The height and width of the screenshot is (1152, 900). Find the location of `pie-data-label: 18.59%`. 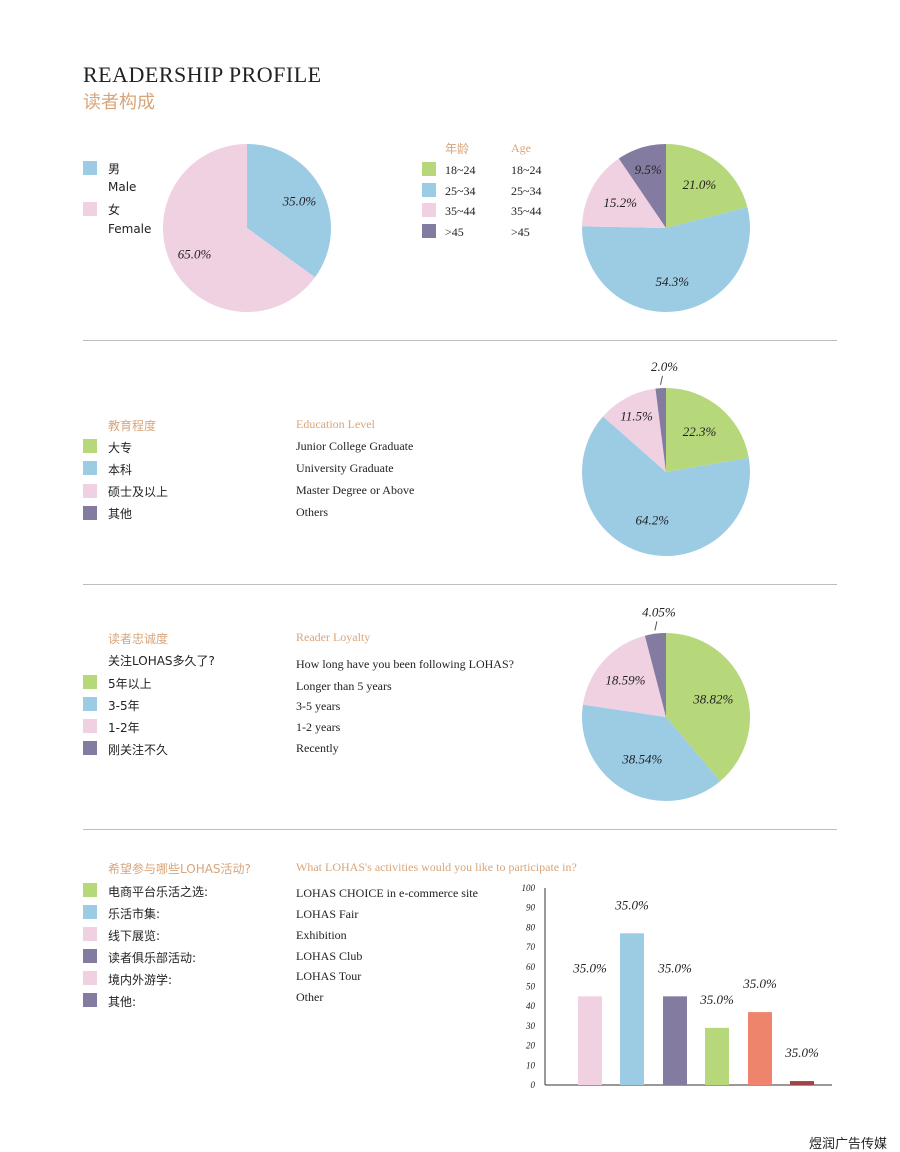

pie-data-label: 18.59% is located at coordinates (625, 679).